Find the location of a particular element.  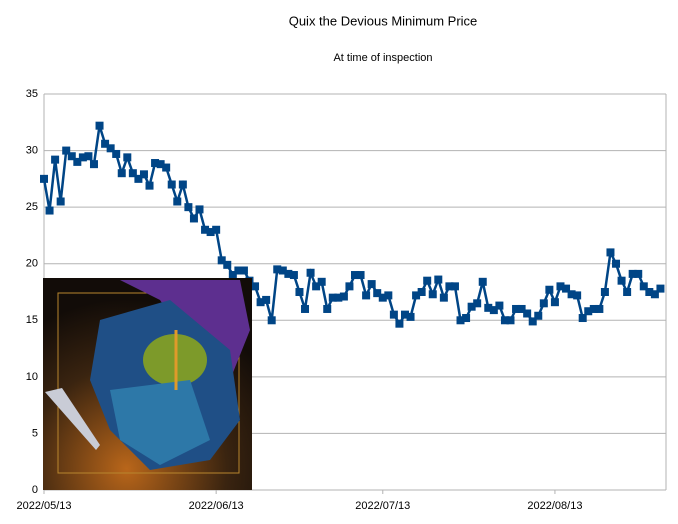

y-tick-label: 30 is located at coordinates (32, 150).